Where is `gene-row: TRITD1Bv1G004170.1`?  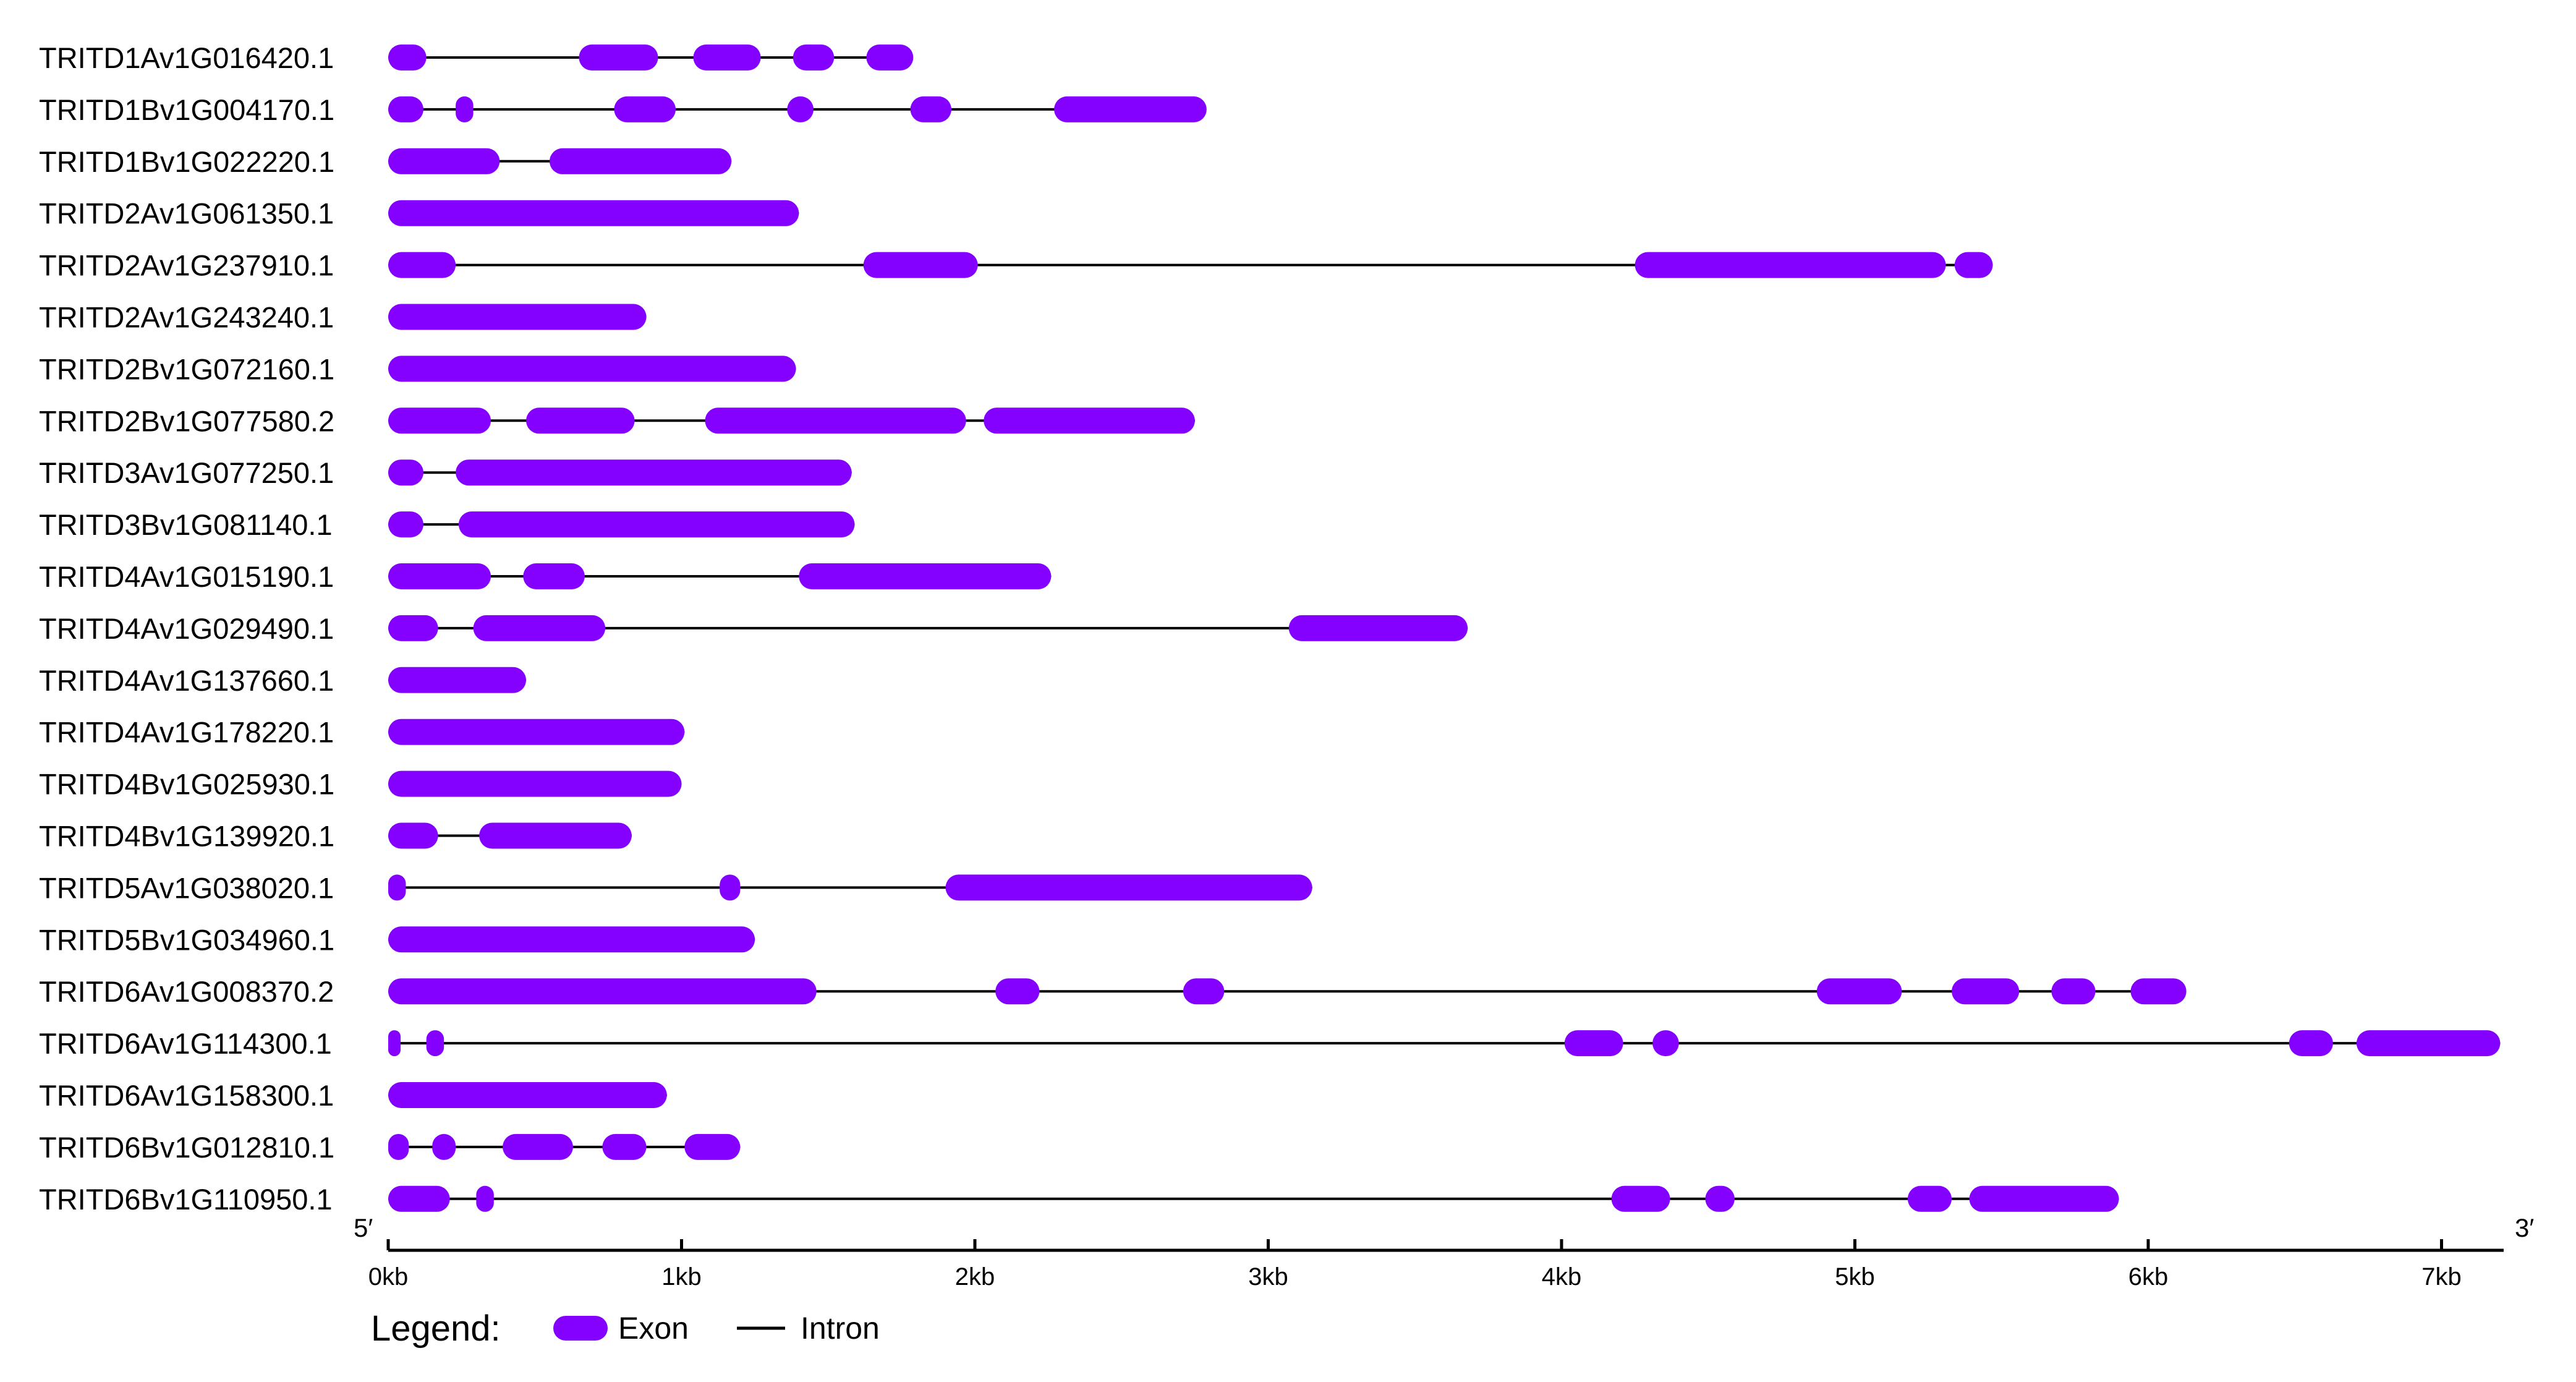
gene-row: TRITD1Bv1G004170.1 is located at coordinates (623, 110).